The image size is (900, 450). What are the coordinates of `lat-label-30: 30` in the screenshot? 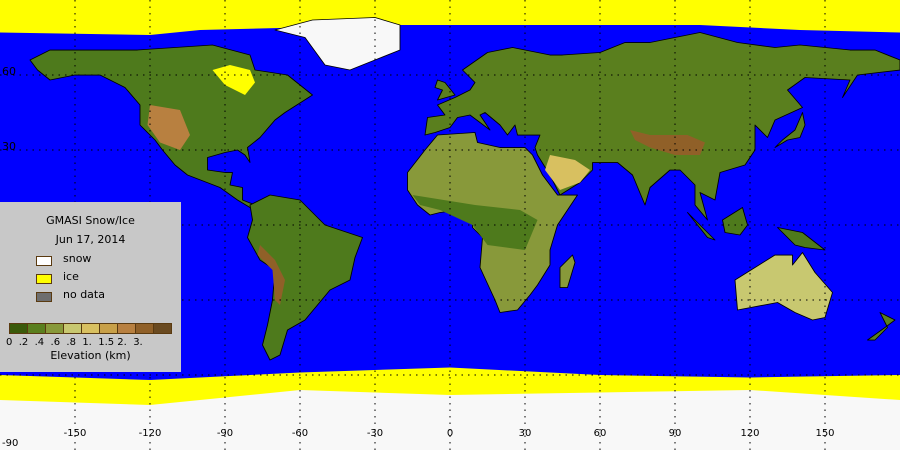 It's located at (9, 146).